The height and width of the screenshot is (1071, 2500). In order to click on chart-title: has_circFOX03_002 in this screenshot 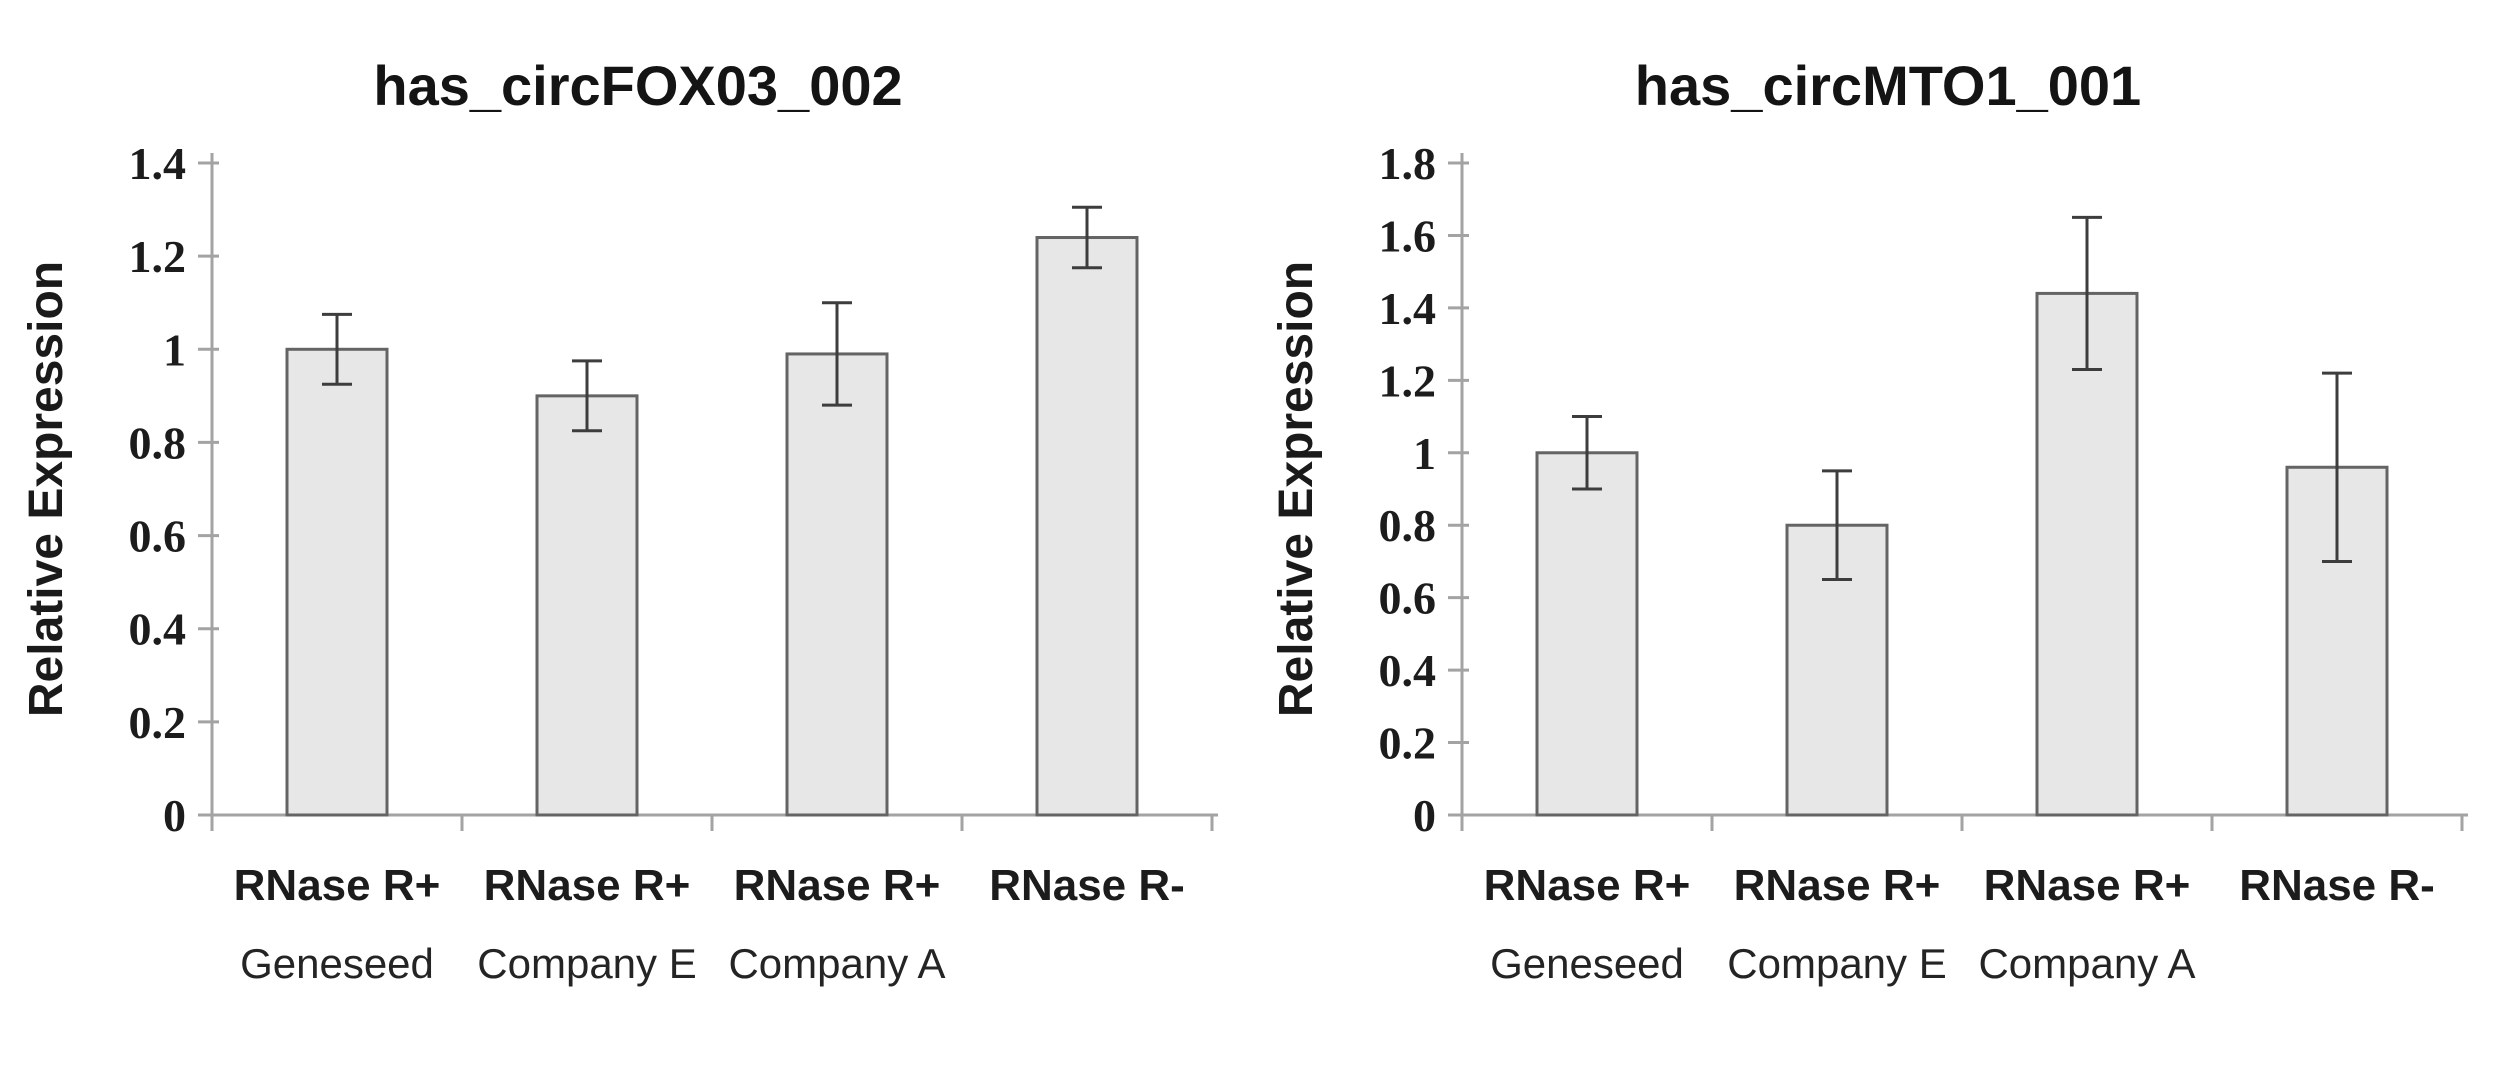, I will do `click(637, 85)`.